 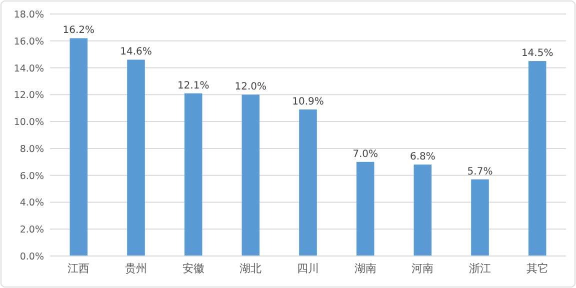 What do you see at coordinates (365, 268) in the screenshot?
I see `x-tick-label: 湖南` at bounding box center [365, 268].